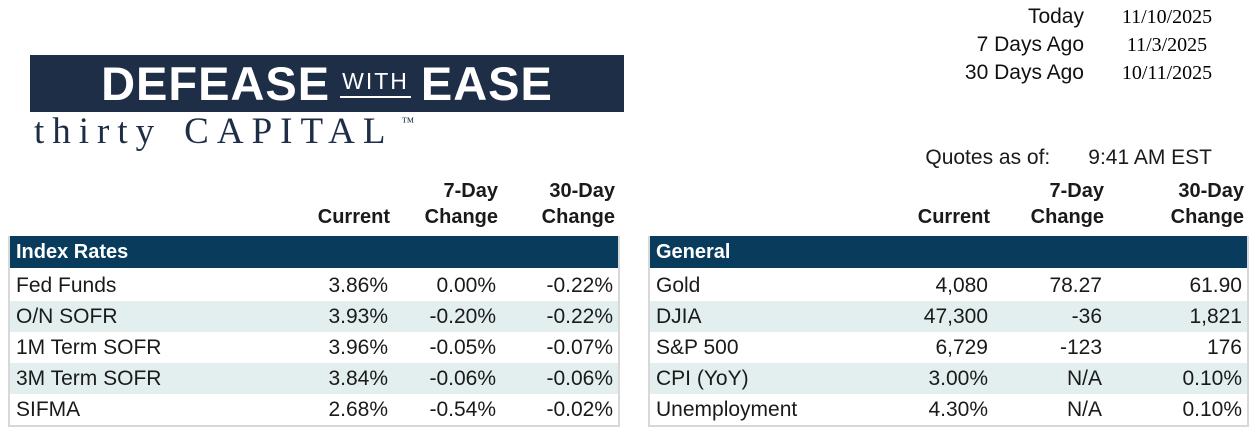 The image size is (1252, 440). What do you see at coordinates (948, 204) in the screenshot?
I see `general-column-headers: 7-Day 30-Day Current Change Change` at bounding box center [948, 204].